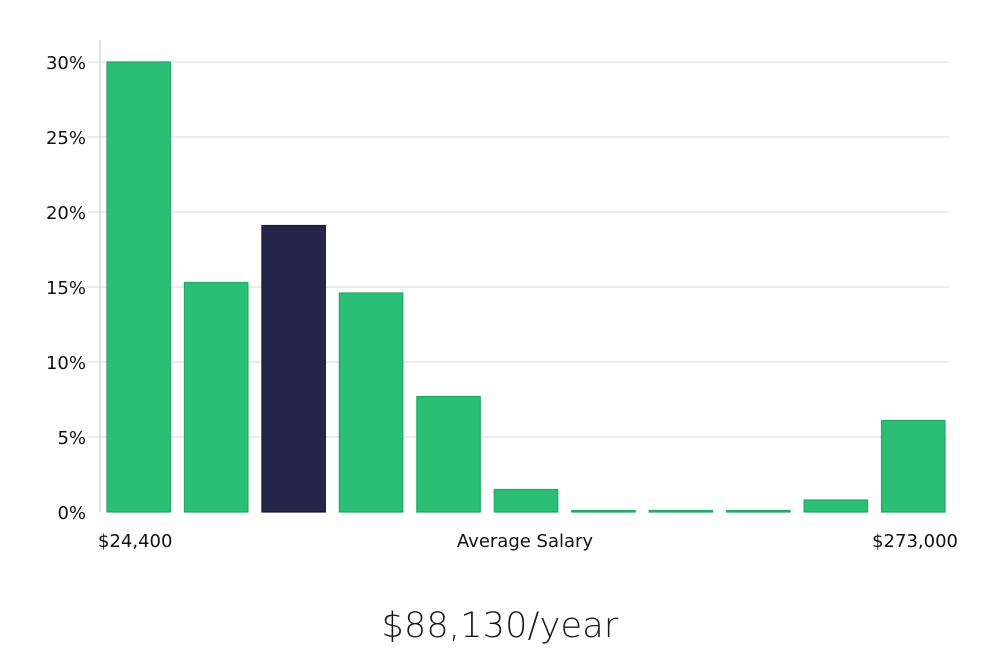  I want to click on y-tick-label: 15%, so click(66, 288).